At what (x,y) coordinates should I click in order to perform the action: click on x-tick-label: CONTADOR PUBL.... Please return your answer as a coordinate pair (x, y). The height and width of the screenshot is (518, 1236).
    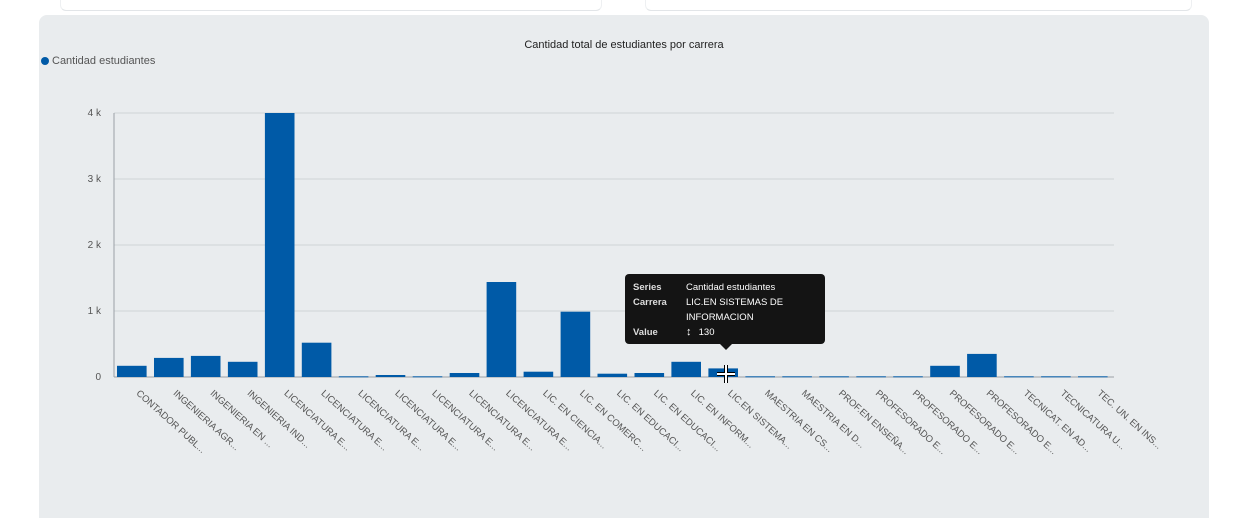
    Looking at the image, I should click on (171, 422).